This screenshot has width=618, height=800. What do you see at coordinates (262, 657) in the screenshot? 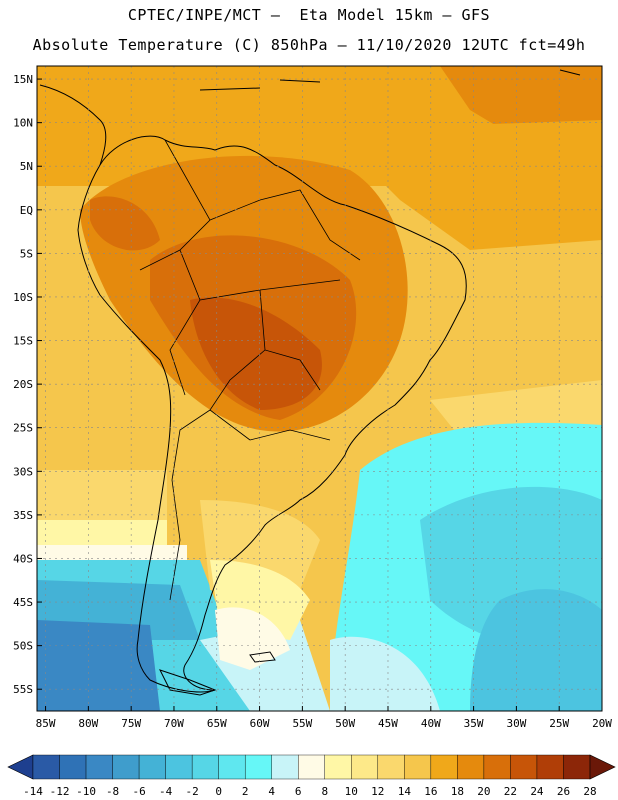
I see `falkland-islands` at bounding box center [262, 657].